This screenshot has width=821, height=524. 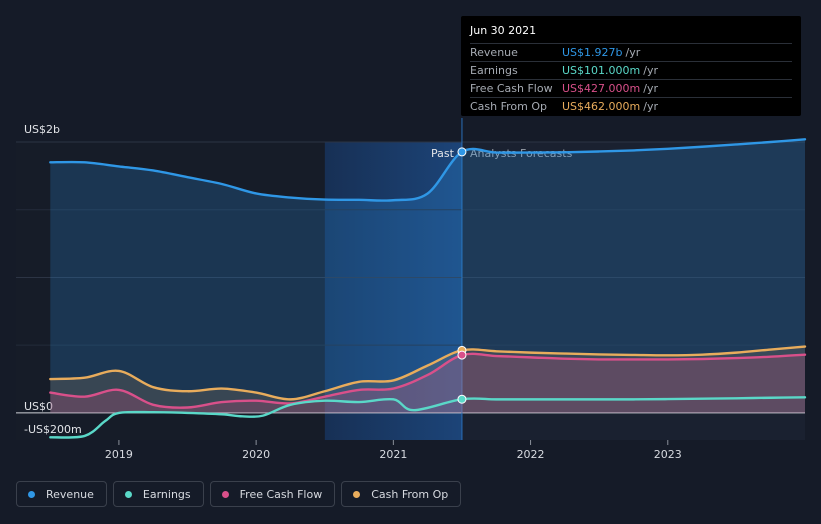 I want to click on x-tick-label: 2021, so click(x=393, y=454).